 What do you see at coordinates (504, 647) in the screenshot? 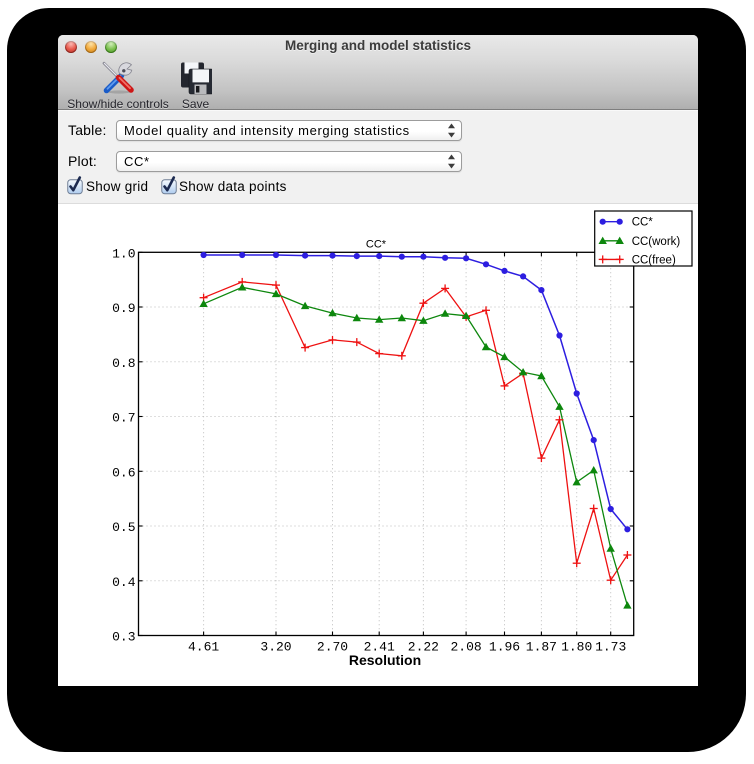
I see `svg-text: 1.96` at bounding box center [504, 647].